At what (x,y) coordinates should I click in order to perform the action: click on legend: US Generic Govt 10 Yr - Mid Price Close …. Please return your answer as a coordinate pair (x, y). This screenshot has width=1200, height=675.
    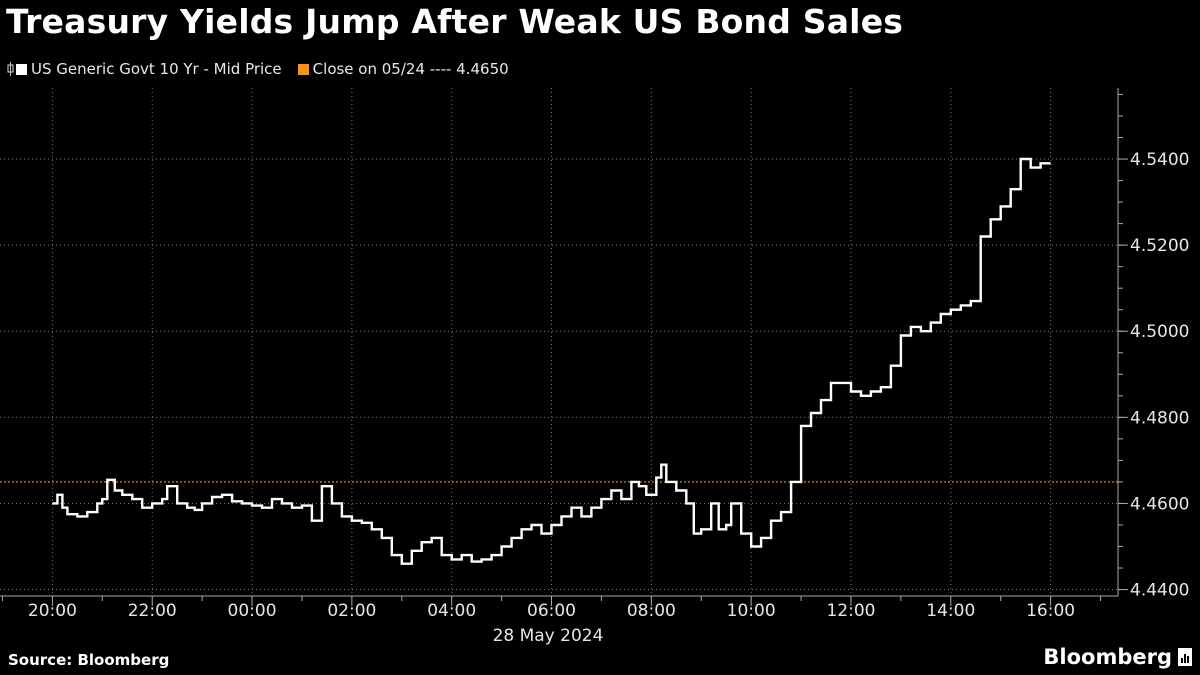
    Looking at the image, I should click on (263, 69).